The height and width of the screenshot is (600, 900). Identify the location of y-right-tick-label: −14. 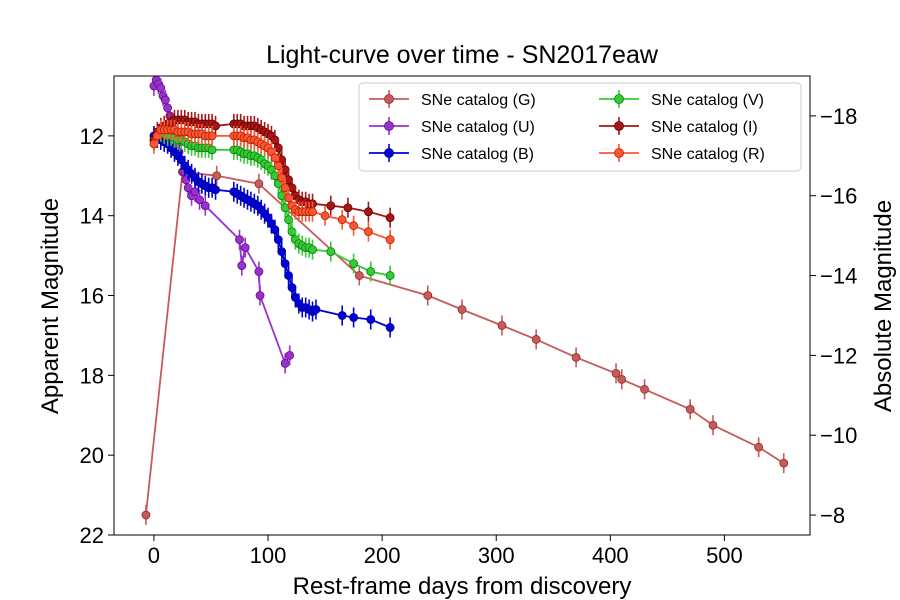
(838, 276).